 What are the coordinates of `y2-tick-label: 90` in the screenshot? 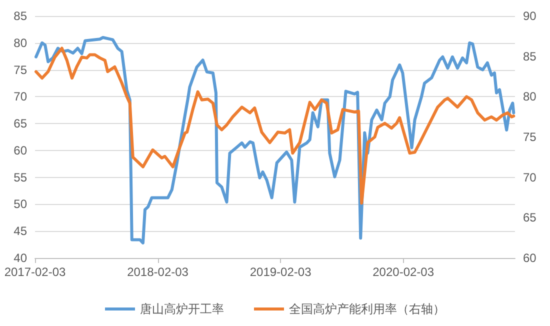 It's located at (530, 16).